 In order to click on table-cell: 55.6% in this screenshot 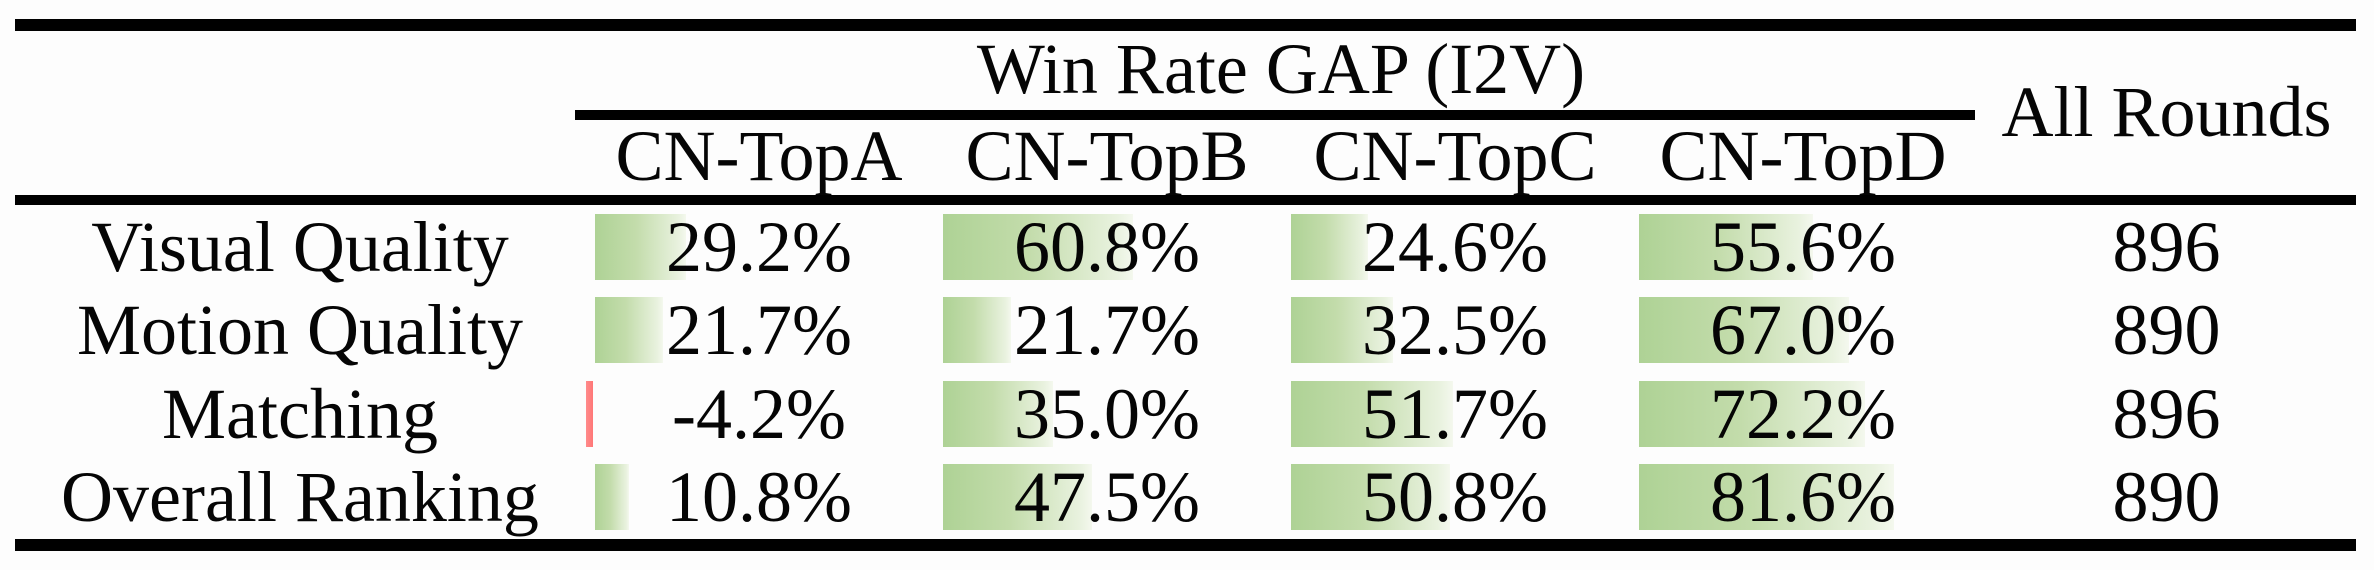, I will do `click(1803, 247)`.